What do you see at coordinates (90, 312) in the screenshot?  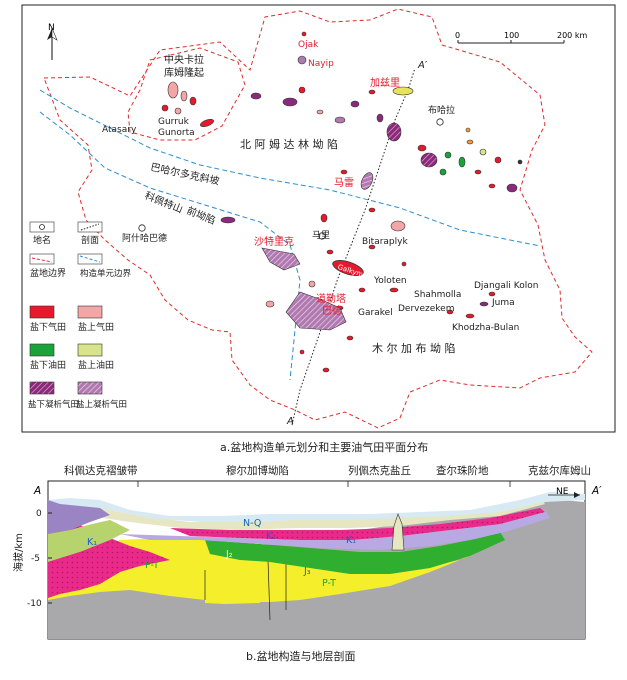 I see `legend-swatch-suprasalt-gas` at bounding box center [90, 312].